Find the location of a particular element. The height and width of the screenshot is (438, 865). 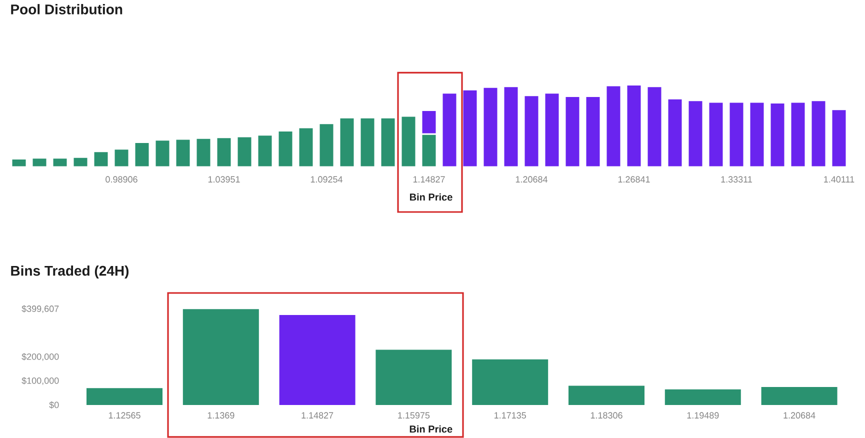

x-tick-label: 1.09254 is located at coordinates (326, 179).